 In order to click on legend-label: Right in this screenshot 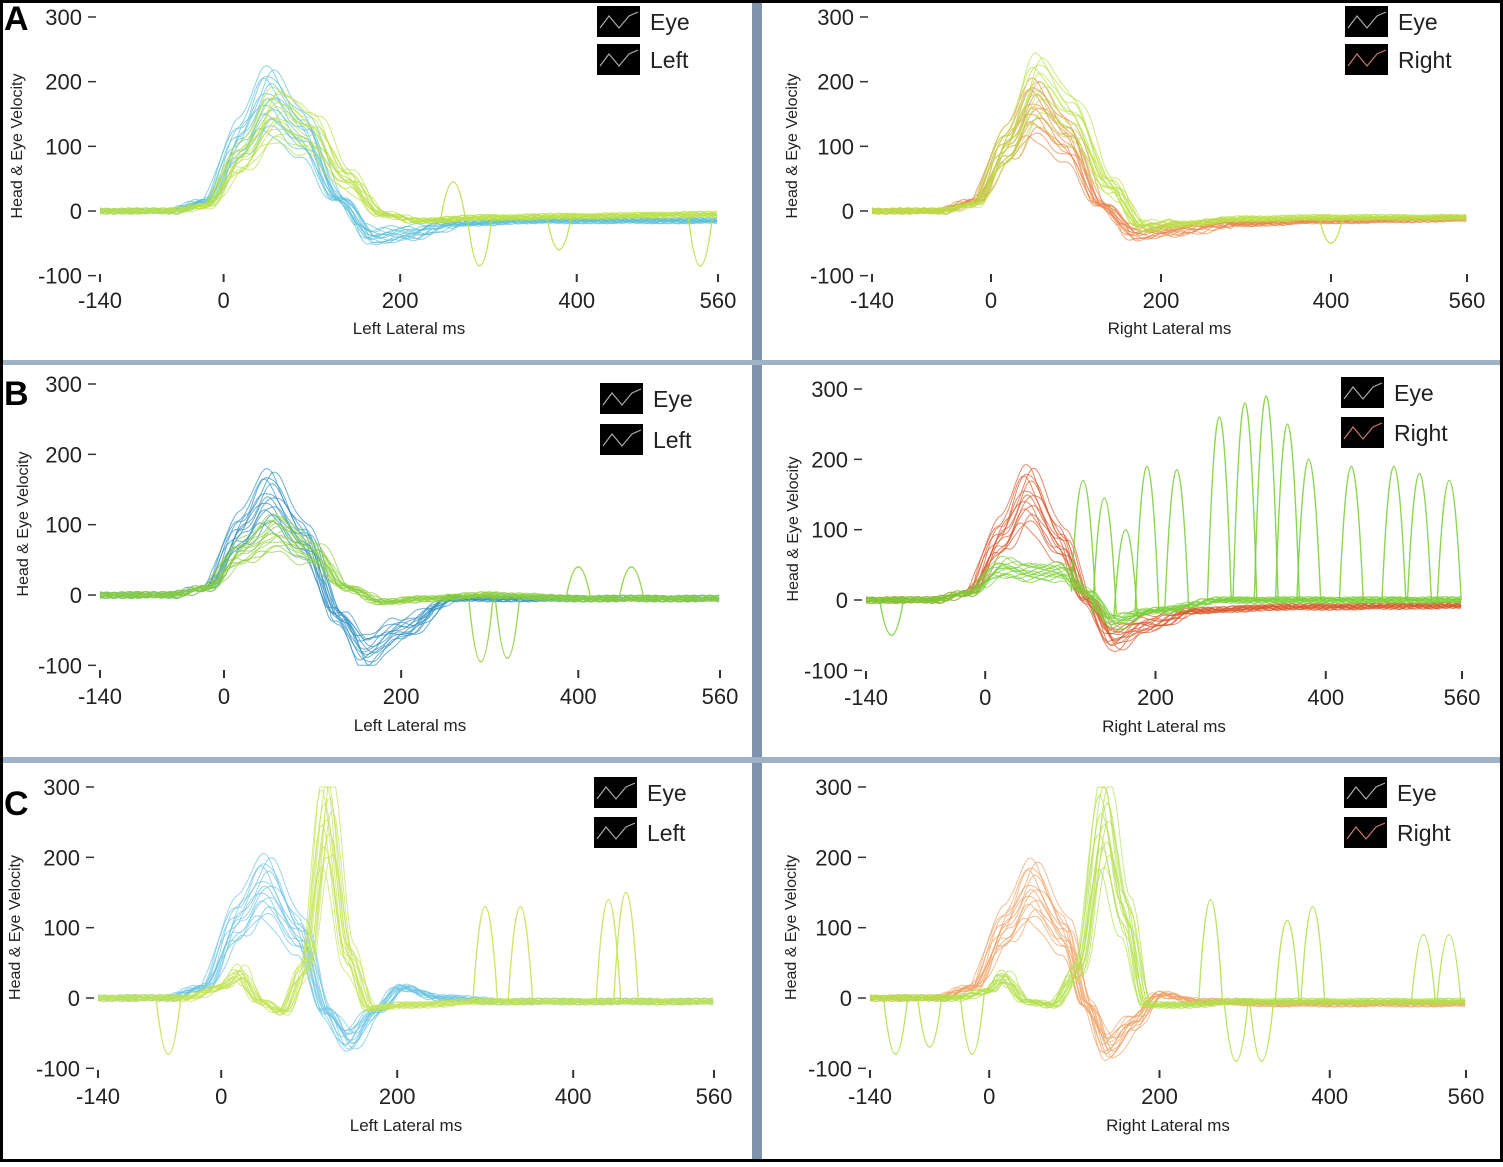, I will do `click(1424, 833)`.